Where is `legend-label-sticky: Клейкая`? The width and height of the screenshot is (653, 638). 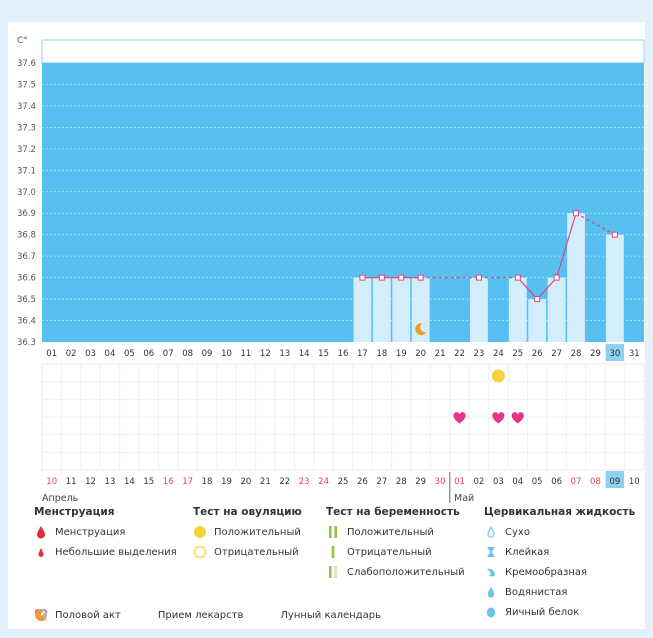 legend-label-sticky: Клейкая is located at coordinates (527, 552).